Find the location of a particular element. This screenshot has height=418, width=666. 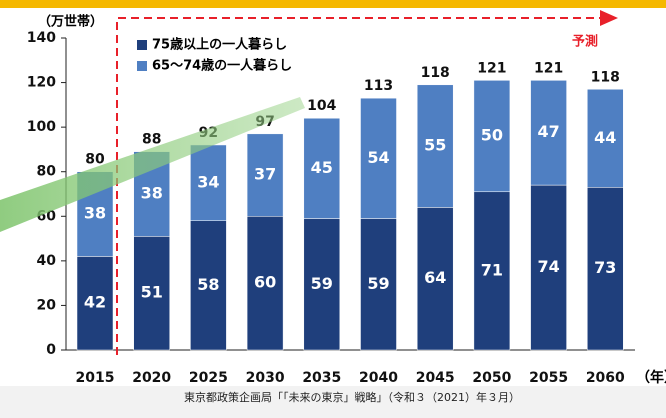

value-label: 54 is located at coordinates (378, 157).